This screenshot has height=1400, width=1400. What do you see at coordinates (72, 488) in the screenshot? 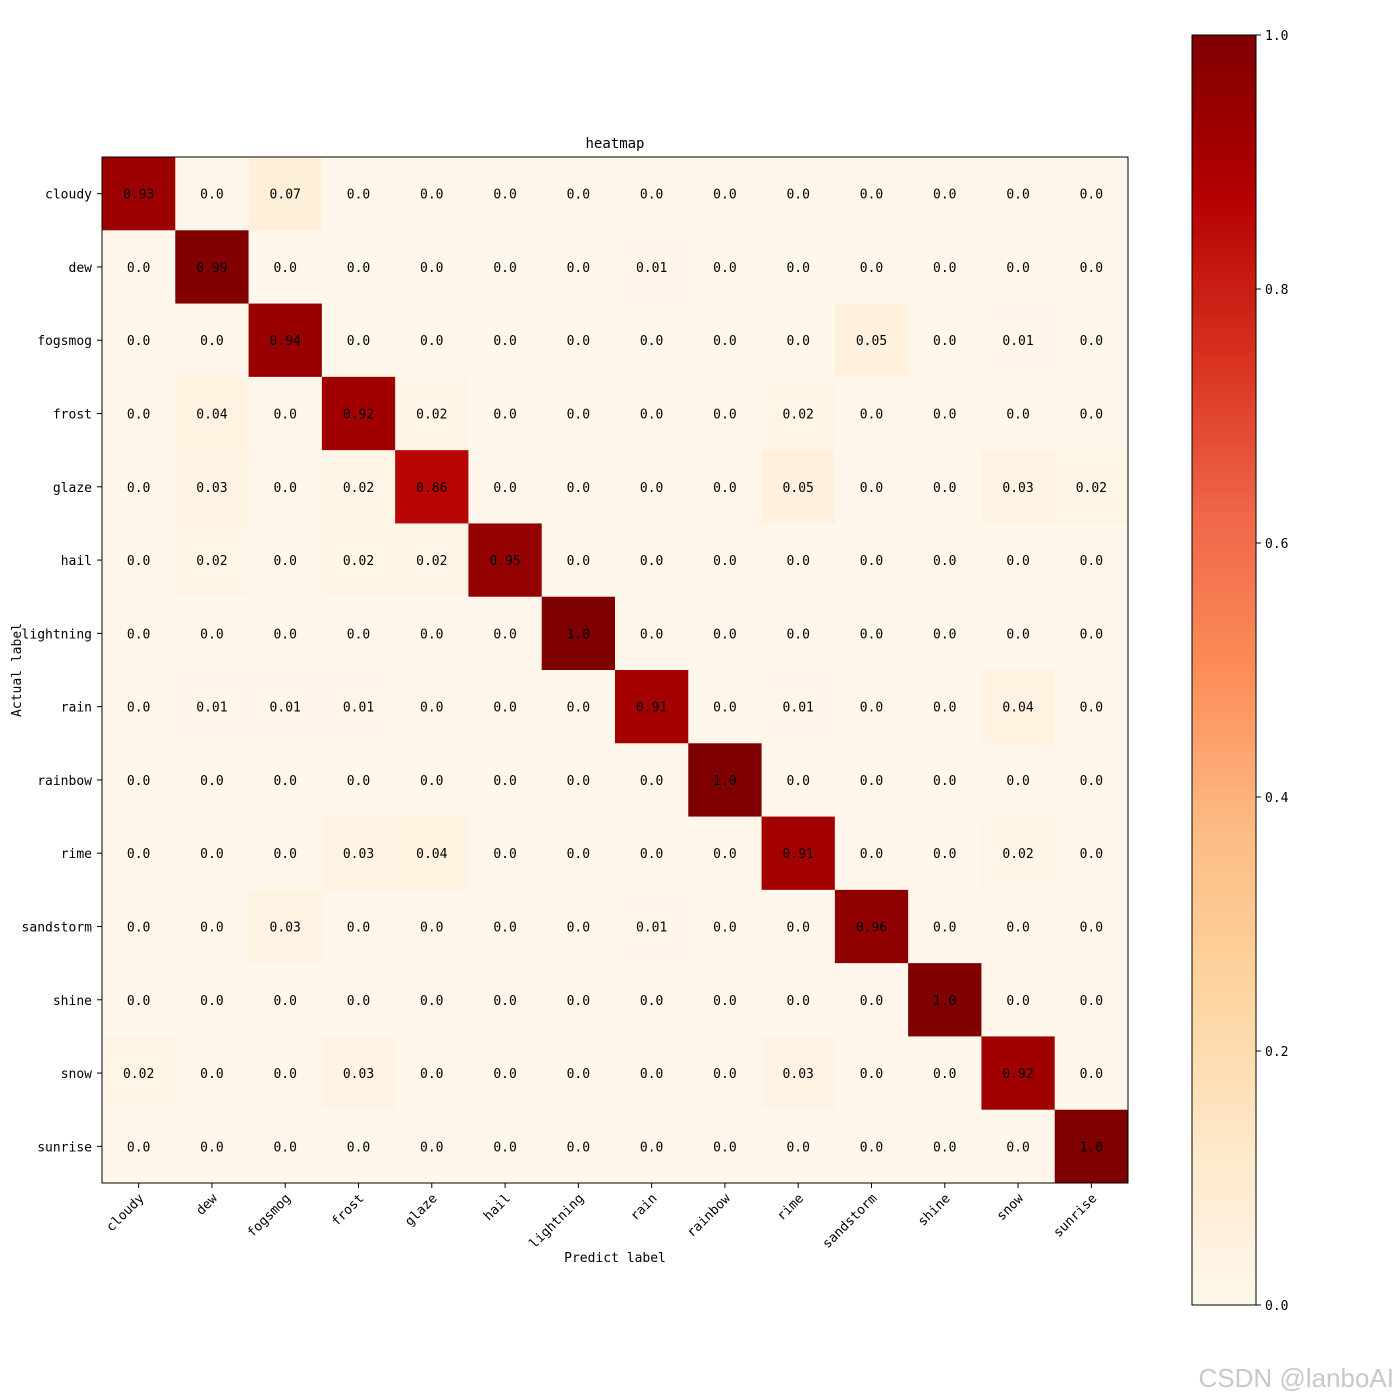
I see `y-tick-label: glaze` at bounding box center [72, 488].